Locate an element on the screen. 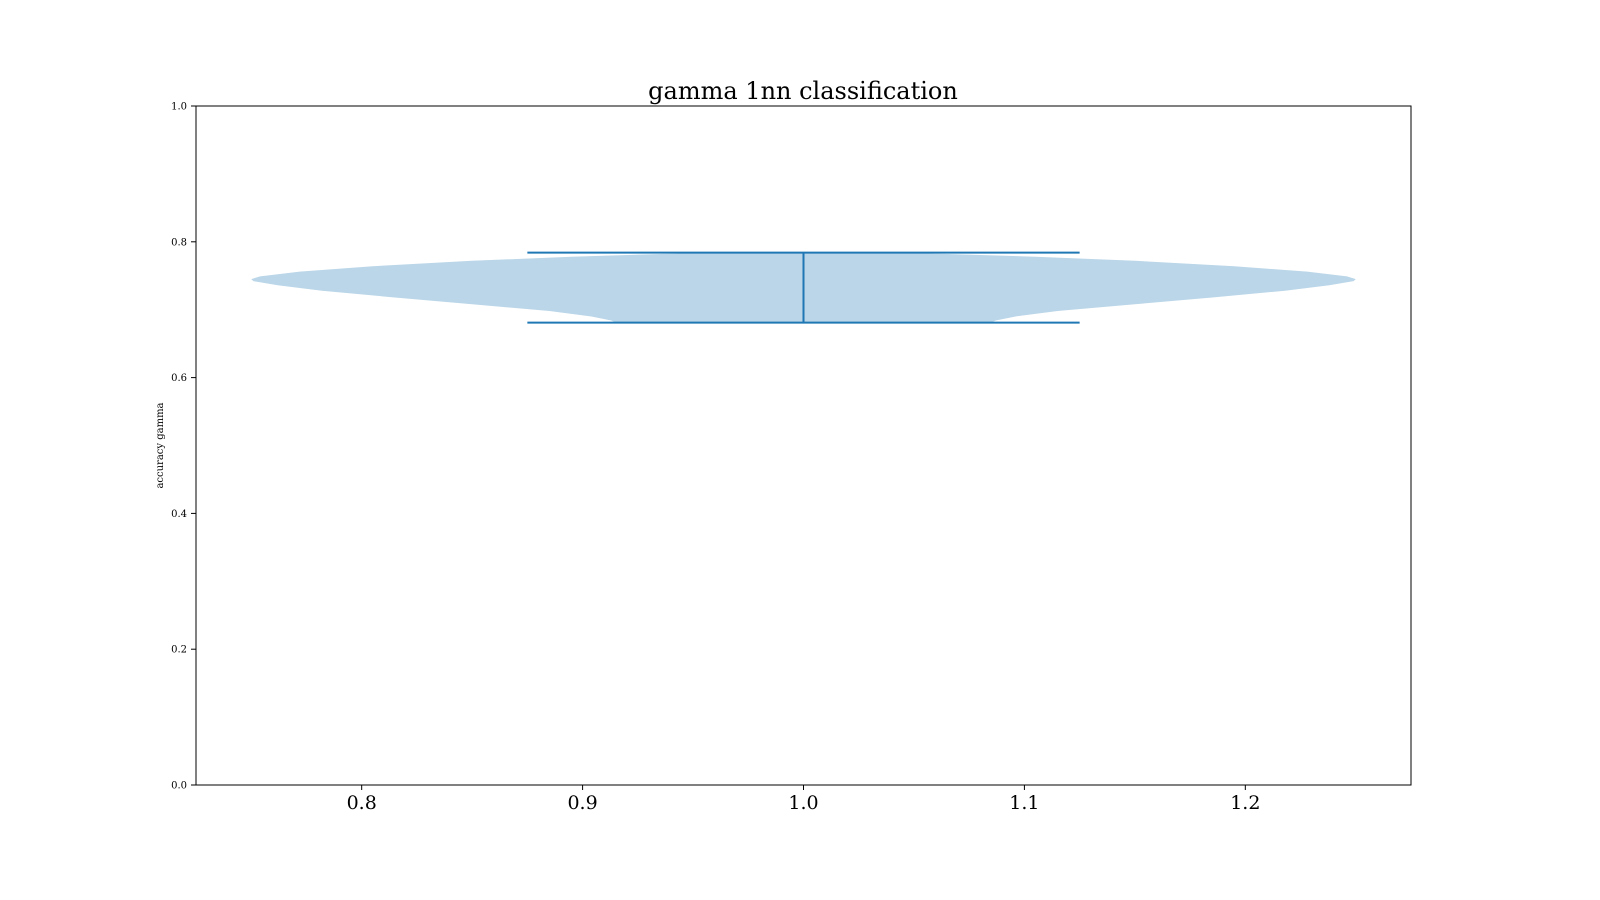  x-axis: 0.8 0.9 1.0 1.1 1.2 is located at coordinates (803, 799).